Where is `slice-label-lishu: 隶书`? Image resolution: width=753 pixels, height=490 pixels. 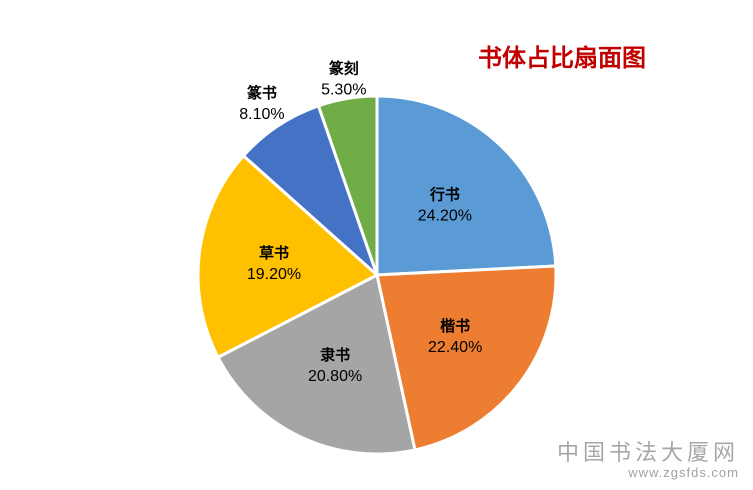 slice-label-lishu: 隶书 is located at coordinates (335, 355).